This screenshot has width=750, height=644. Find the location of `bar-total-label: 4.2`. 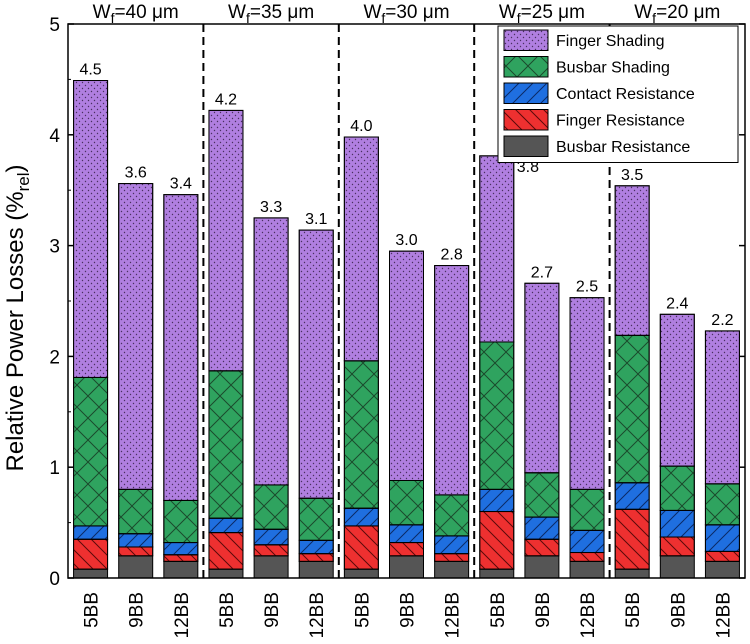

bar-total-label: 4.2 is located at coordinates (226, 99).